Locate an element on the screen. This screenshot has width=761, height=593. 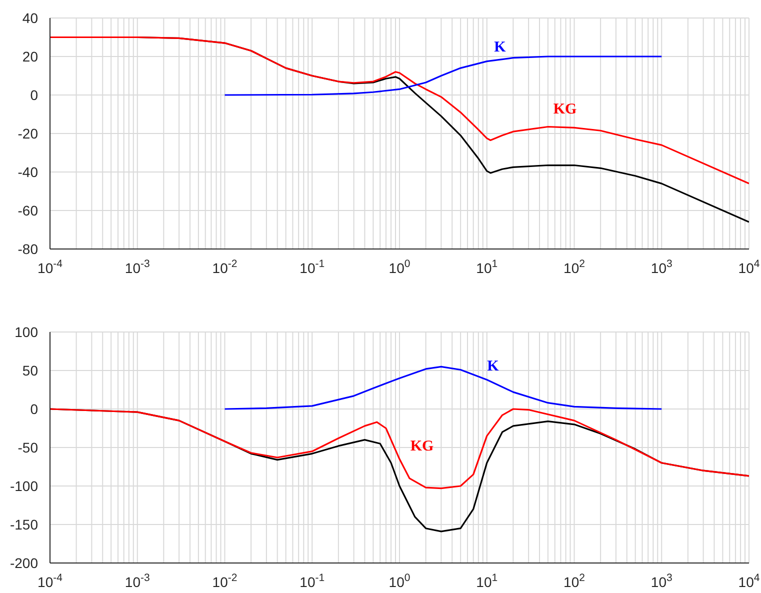
y-tick-label: 50 is located at coordinates (30, 370).